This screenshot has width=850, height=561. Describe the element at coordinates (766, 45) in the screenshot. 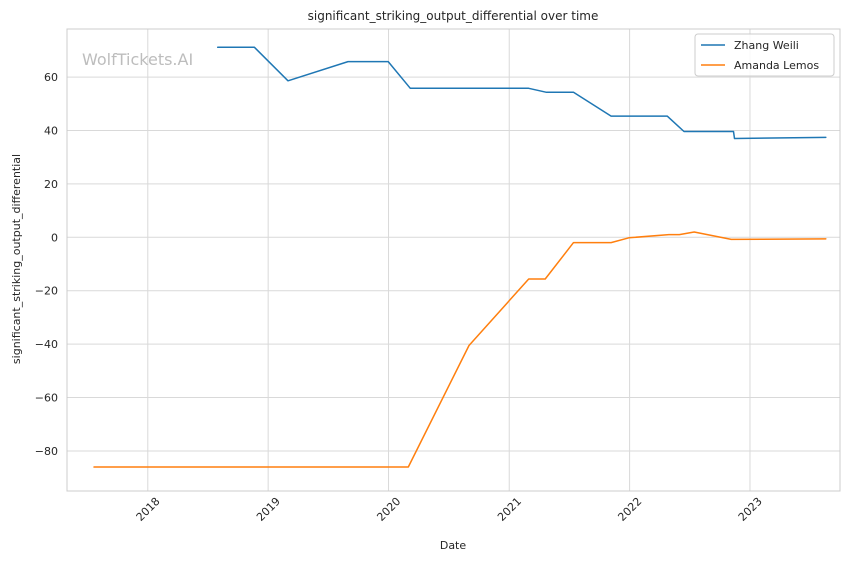

I see `legend-label: Zhang Weili` at that location.